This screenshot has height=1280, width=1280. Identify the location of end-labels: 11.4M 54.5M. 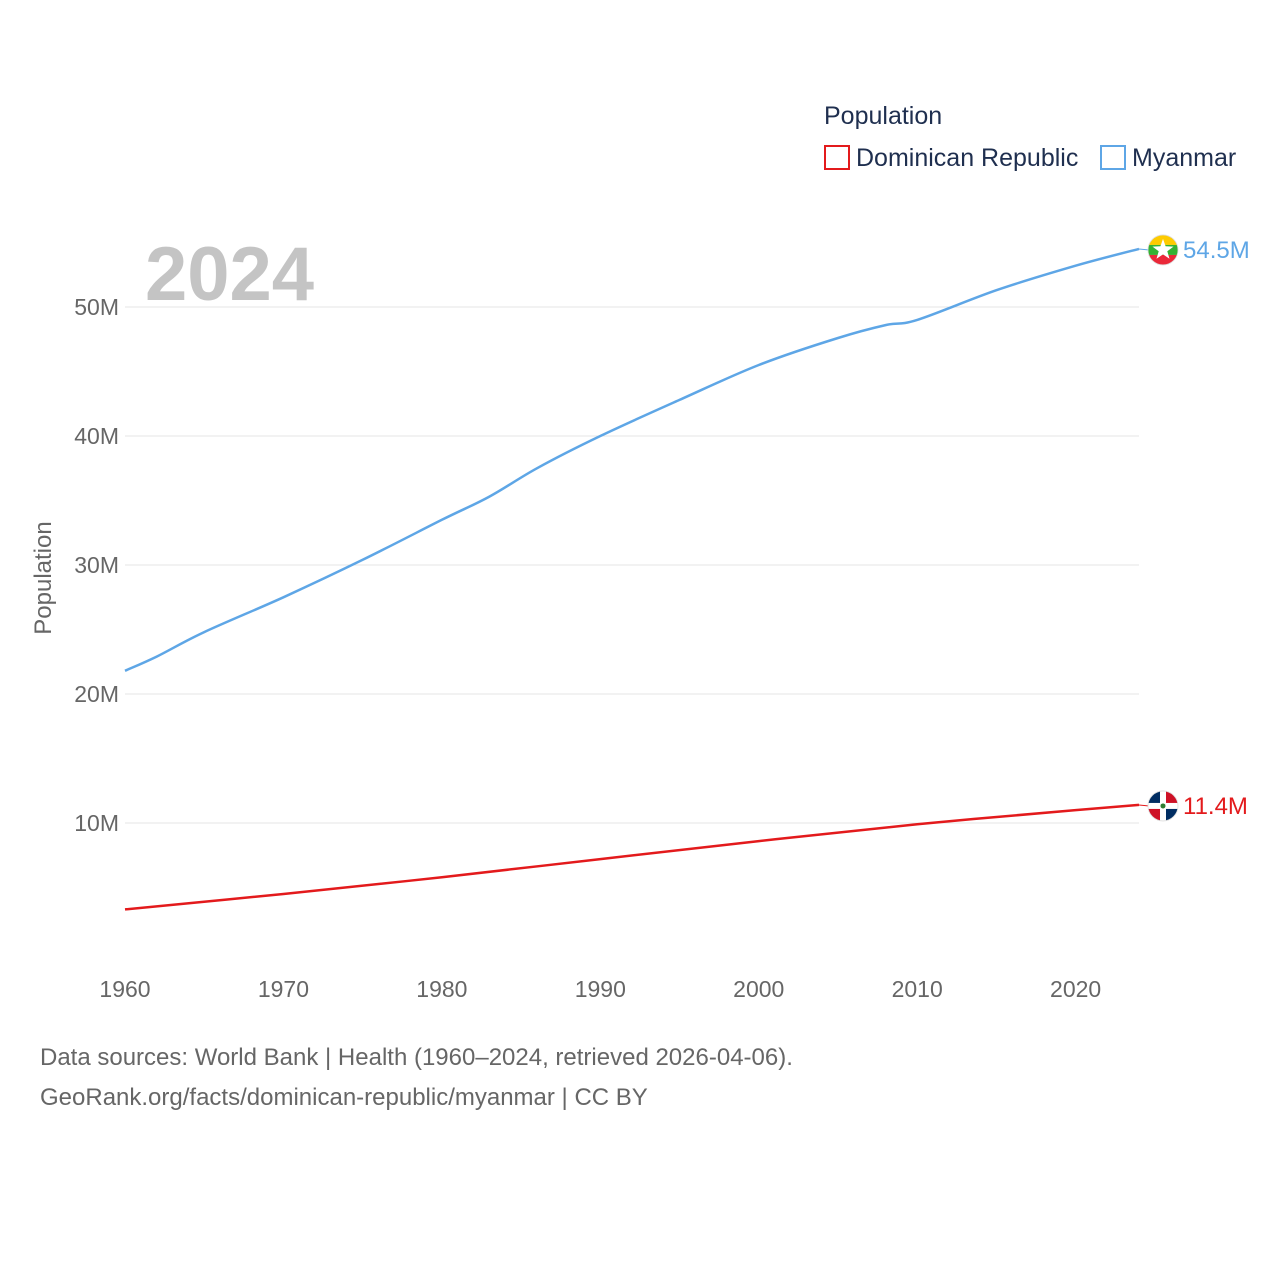
(1194, 528).